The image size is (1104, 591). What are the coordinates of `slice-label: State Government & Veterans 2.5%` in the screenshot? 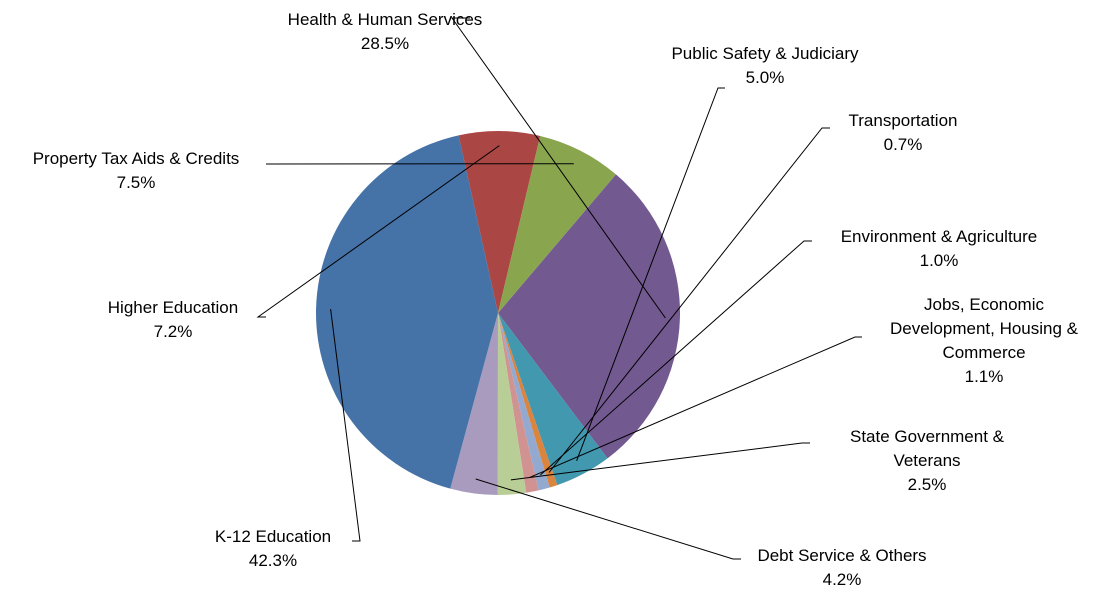 It's located at (927, 460).